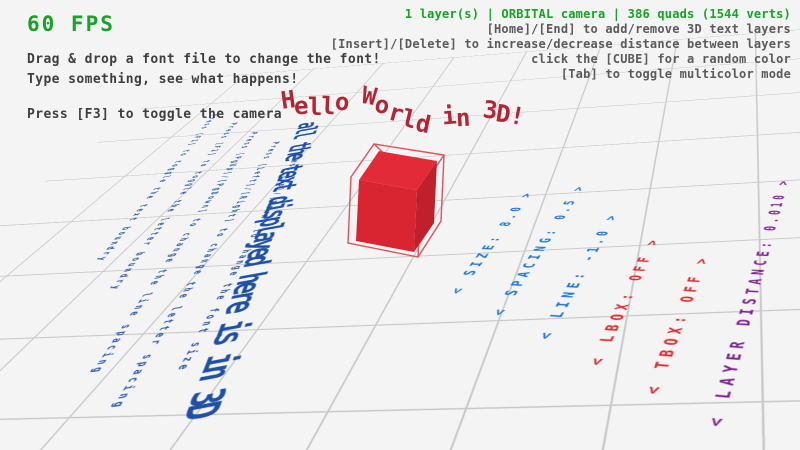  Describe the element at coordinates (425, 206) in the screenshot. I see `cube-face-right` at that location.